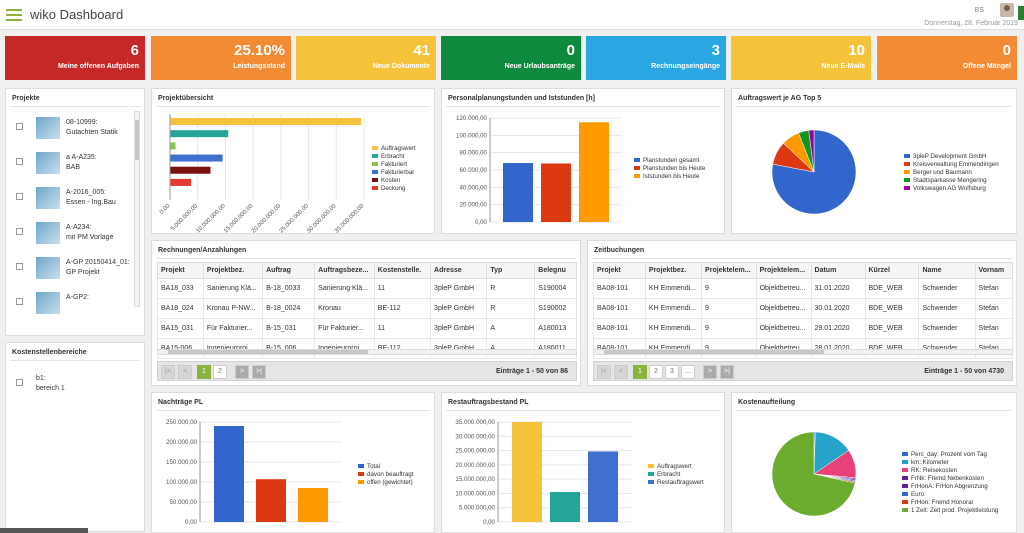 This screenshot has width=1024, height=533. I want to click on rechnungen-pager: |< <1 2 > >| Einträge 1 - 50 von 86, so click(367, 371).